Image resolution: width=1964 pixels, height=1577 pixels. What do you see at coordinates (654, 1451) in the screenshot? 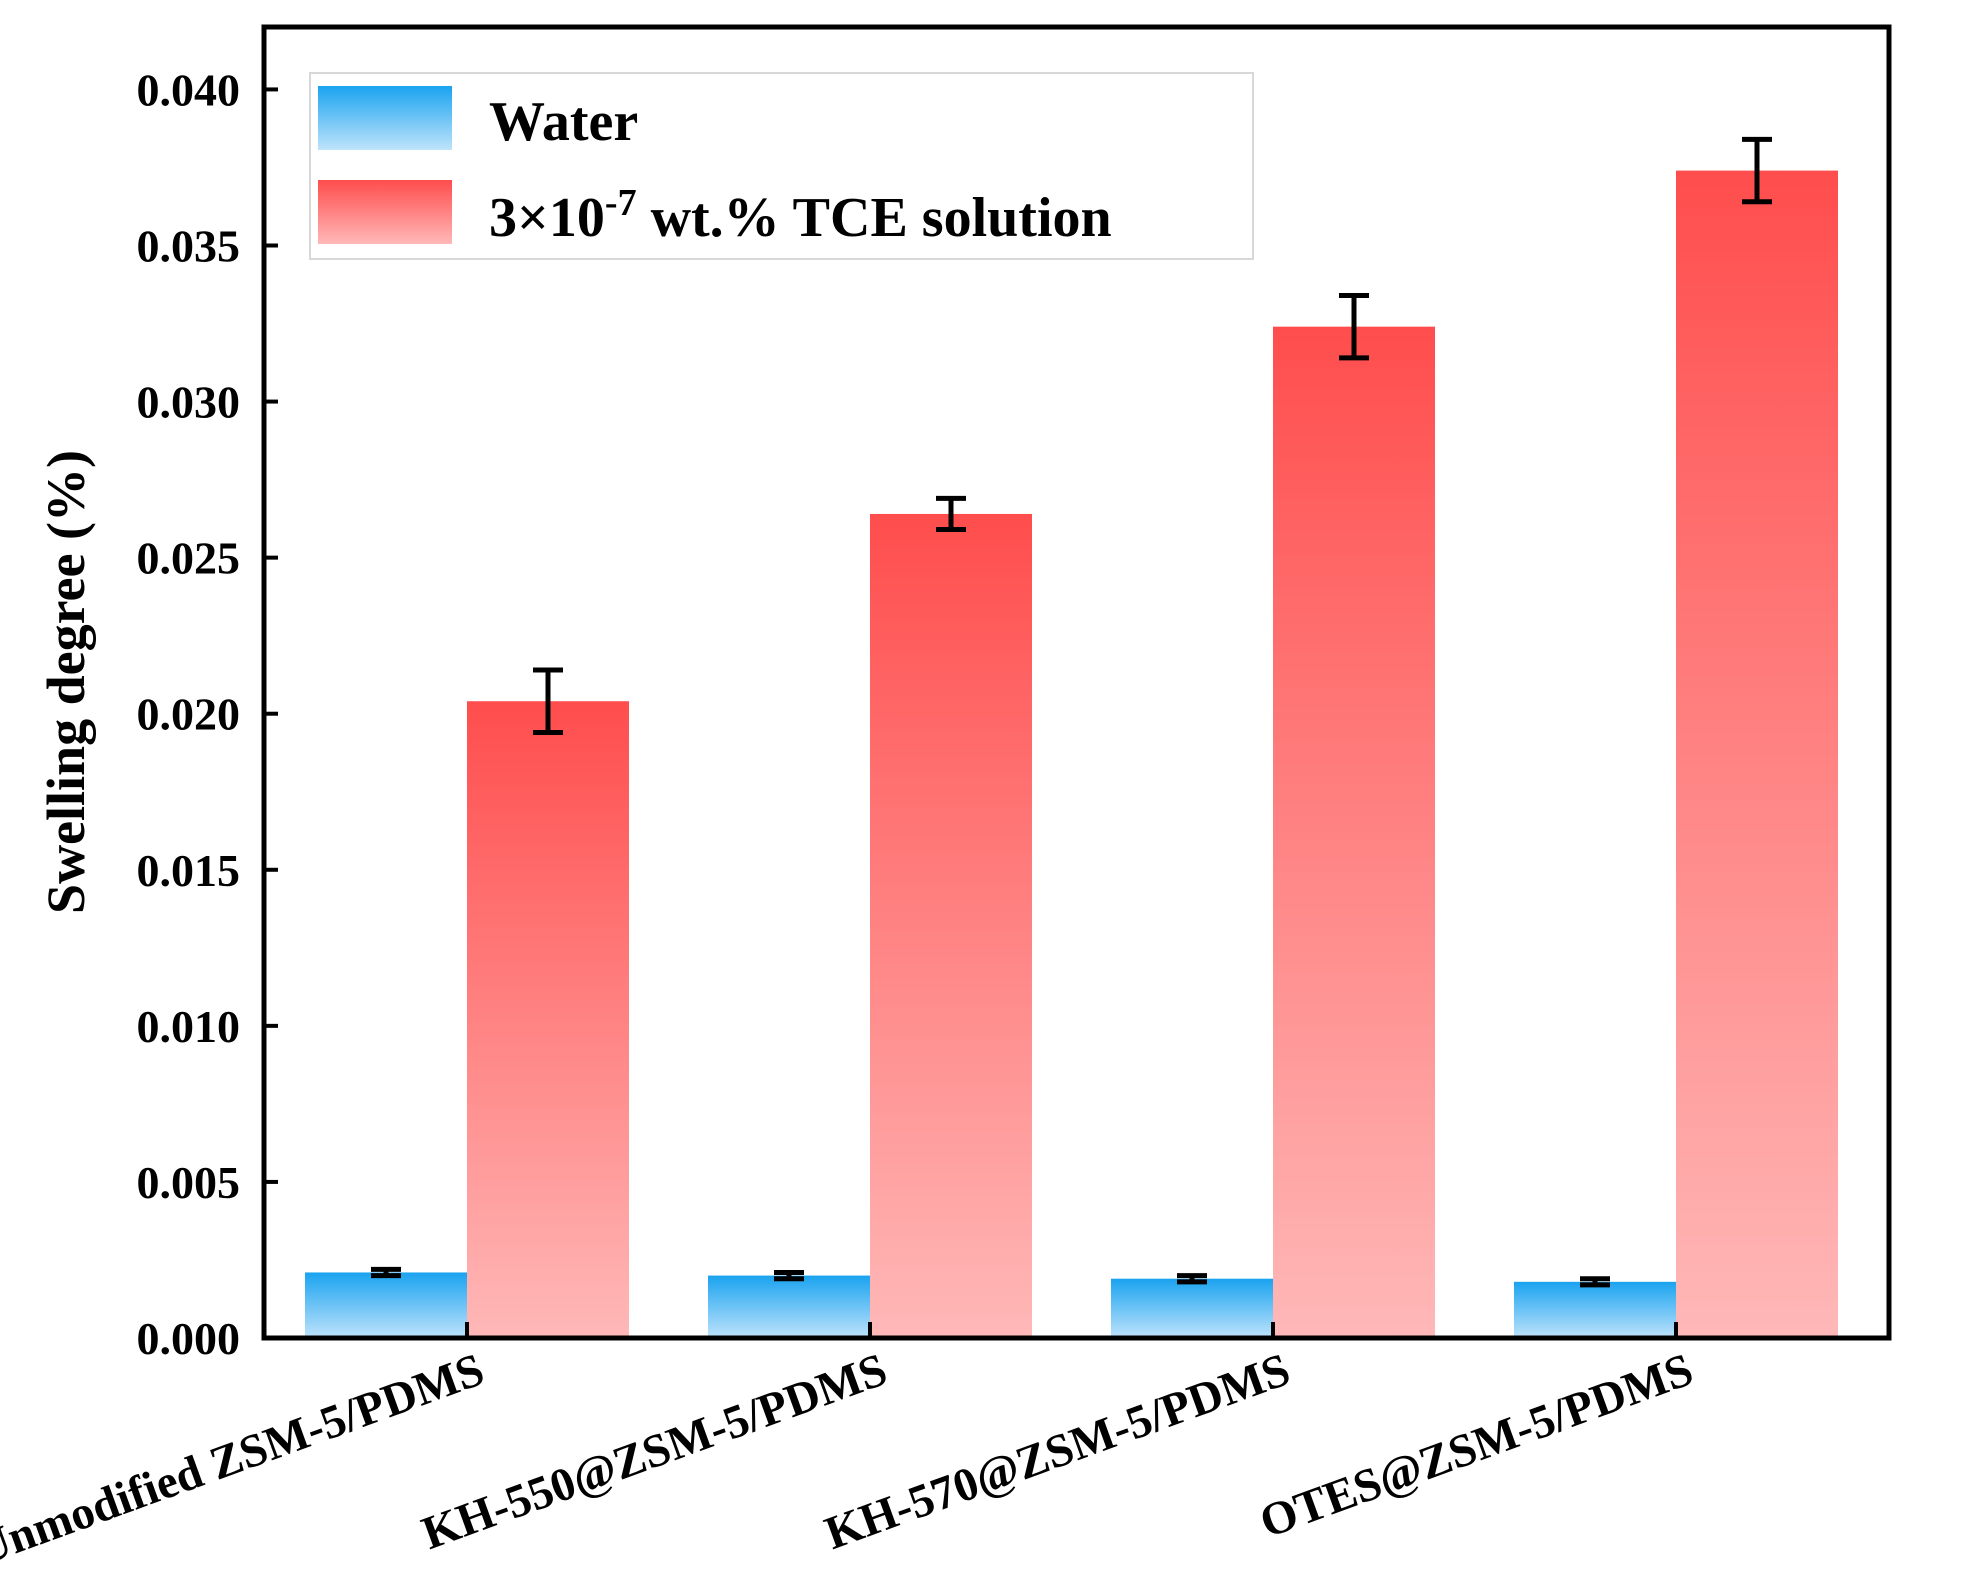
I see `x-tick-label-1: KH-550@ZSM-5/PDMS` at bounding box center [654, 1451].